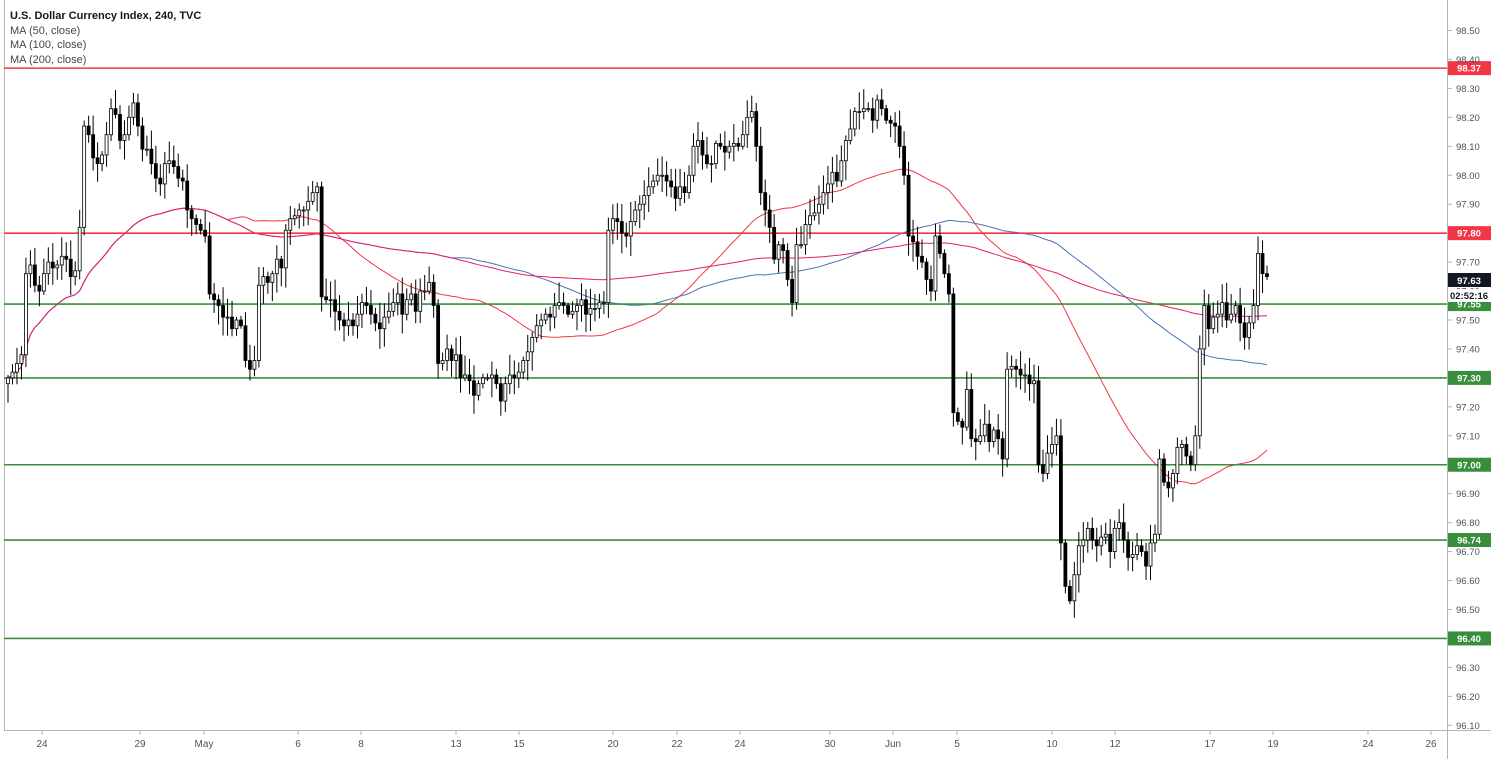 This screenshot has width=1491, height=759. What do you see at coordinates (106, 16) in the screenshot?
I see `symbol-title: U.S. Dollar Currency Index, 240, TVC` at bounding box center [106, 16].